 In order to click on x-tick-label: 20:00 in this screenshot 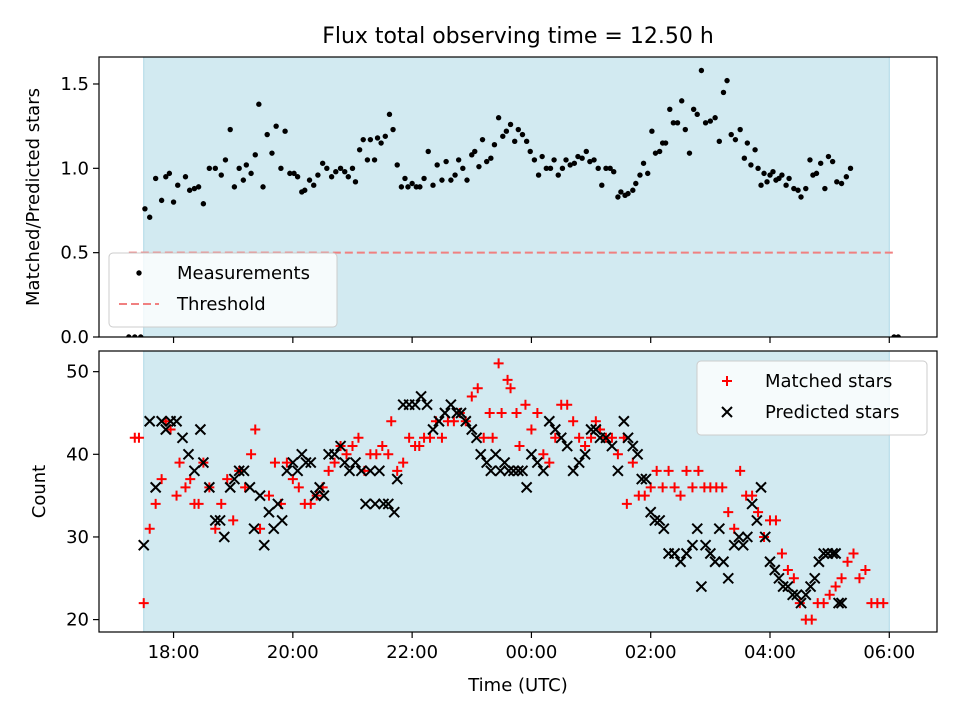, I will do `click(293, 652)`.